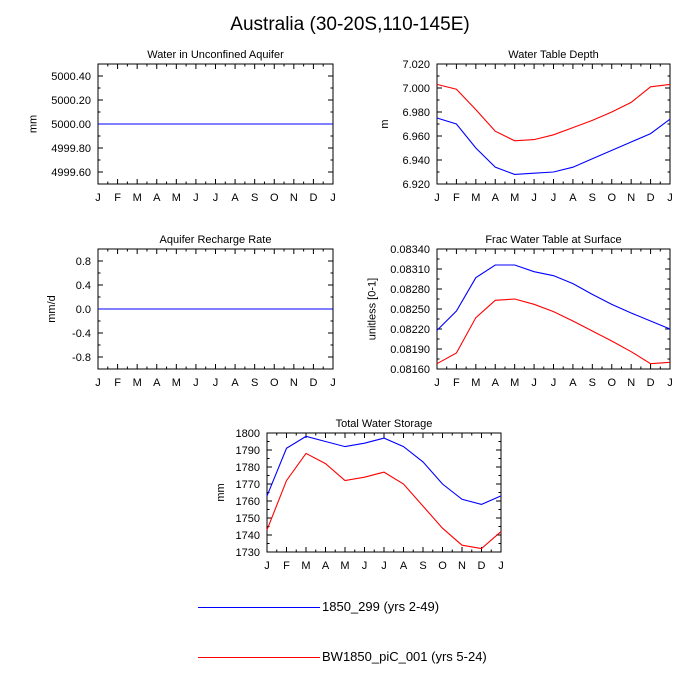  What do you see at coordinates (215, 55) in the screenshot?
I see `panel-title: Water in Unconfined Aquifer` at bounding box center [215, 55].